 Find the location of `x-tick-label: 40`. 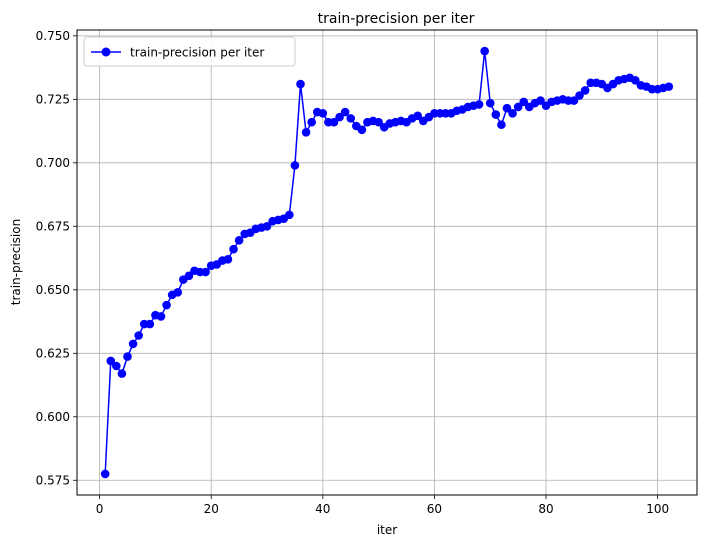

x-tick-label: 40 is located at coordinates (322, 509).